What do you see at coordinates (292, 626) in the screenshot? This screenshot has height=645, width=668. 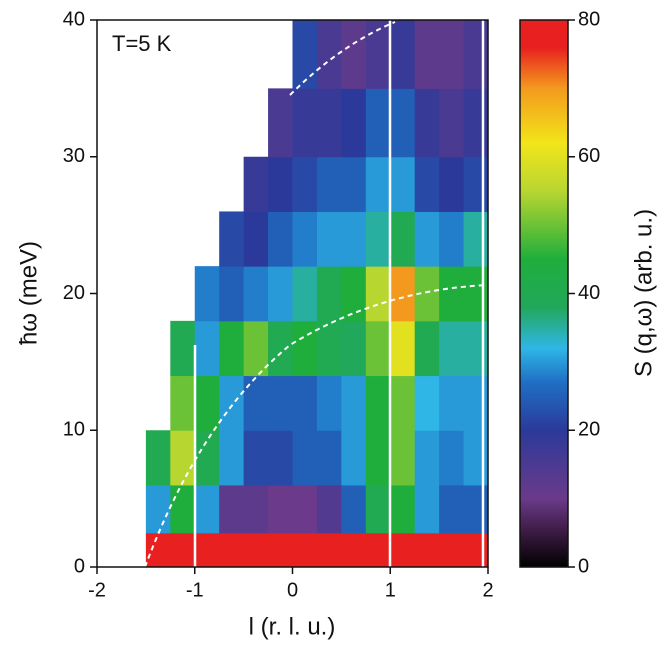 I see `x-axis-label: l (r. l. u.)` at bounding box center [292, 626].